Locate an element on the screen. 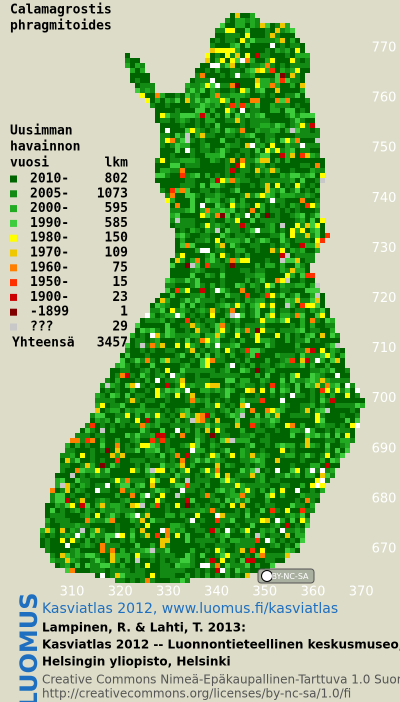 The image size is (400, 702). legend-swatch is located at coordinates (13, 327).